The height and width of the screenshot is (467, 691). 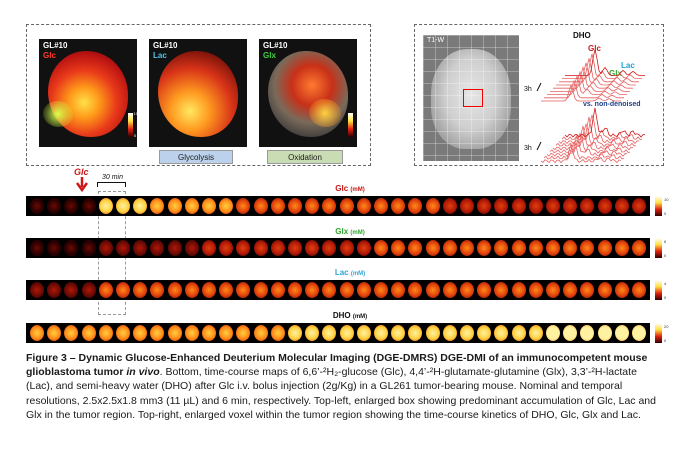 I want to click on glx-map: GL#10 Glx, so click(x=308, y=93).